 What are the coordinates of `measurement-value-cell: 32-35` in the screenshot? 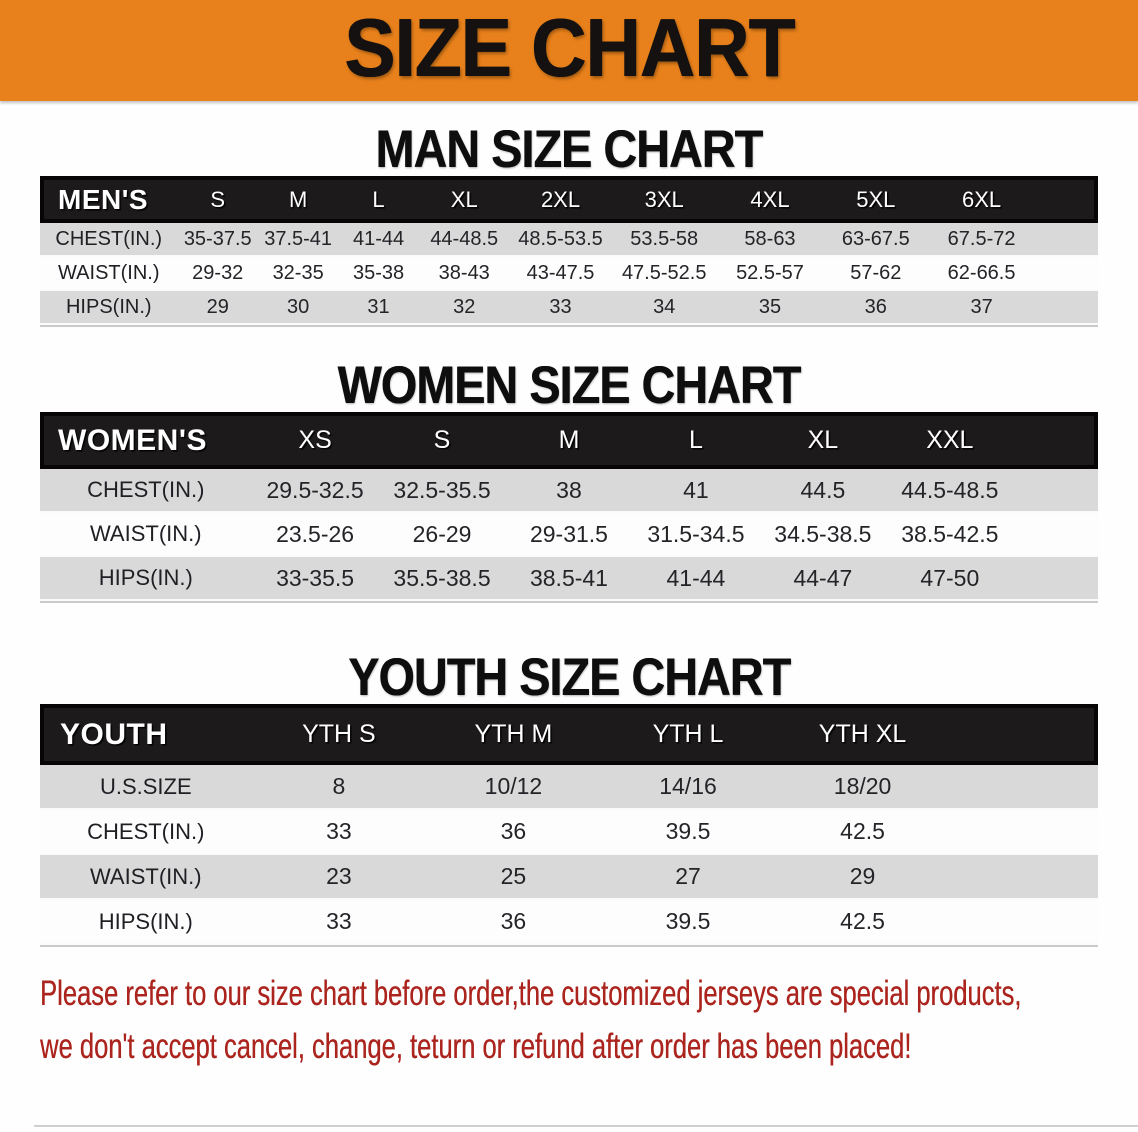 It's located at (298, 274).